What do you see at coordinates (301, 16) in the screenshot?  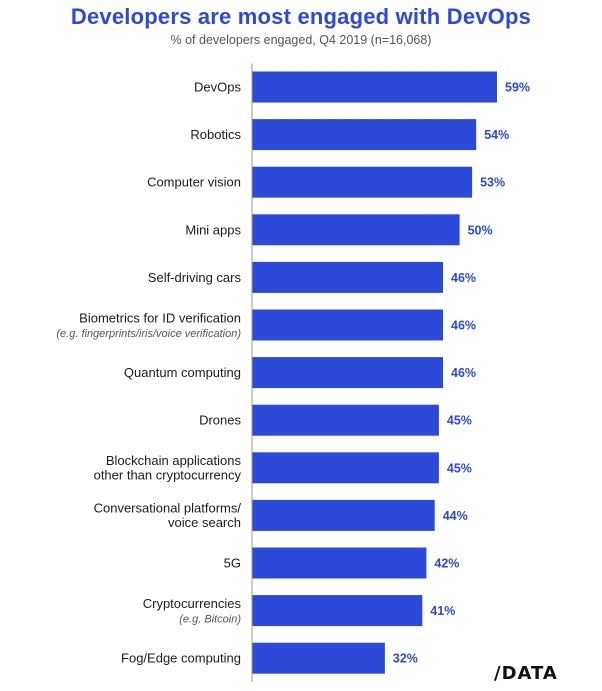 I see `chart-title: Developers are most engaged with DevOps` at bounding box center [301, 16].